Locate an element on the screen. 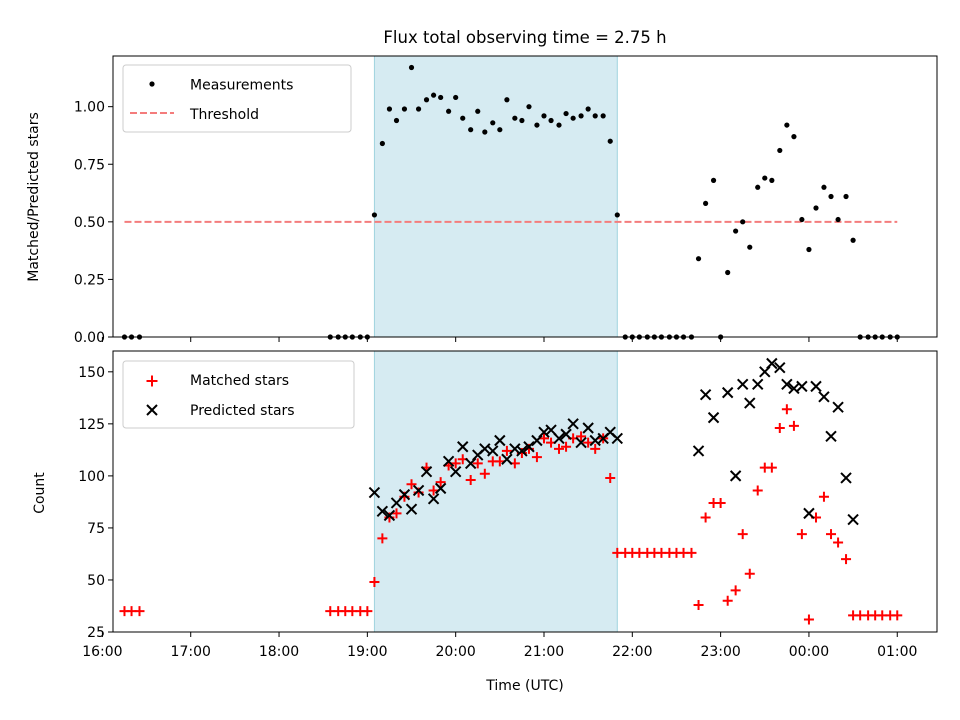  bottom-y-ticks: 25 50 75 100 125 150 is located at coordinates (95, 503).